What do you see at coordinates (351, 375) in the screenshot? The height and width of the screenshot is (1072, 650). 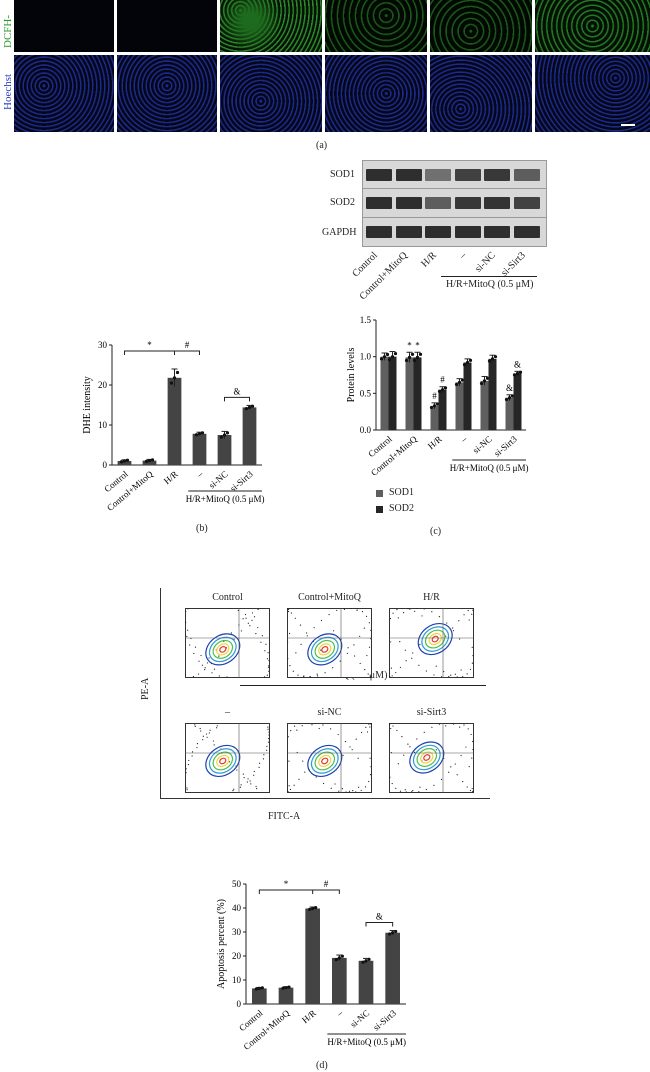 I see `y-axis-label: Protein levels` at bounding box center [351, 375].